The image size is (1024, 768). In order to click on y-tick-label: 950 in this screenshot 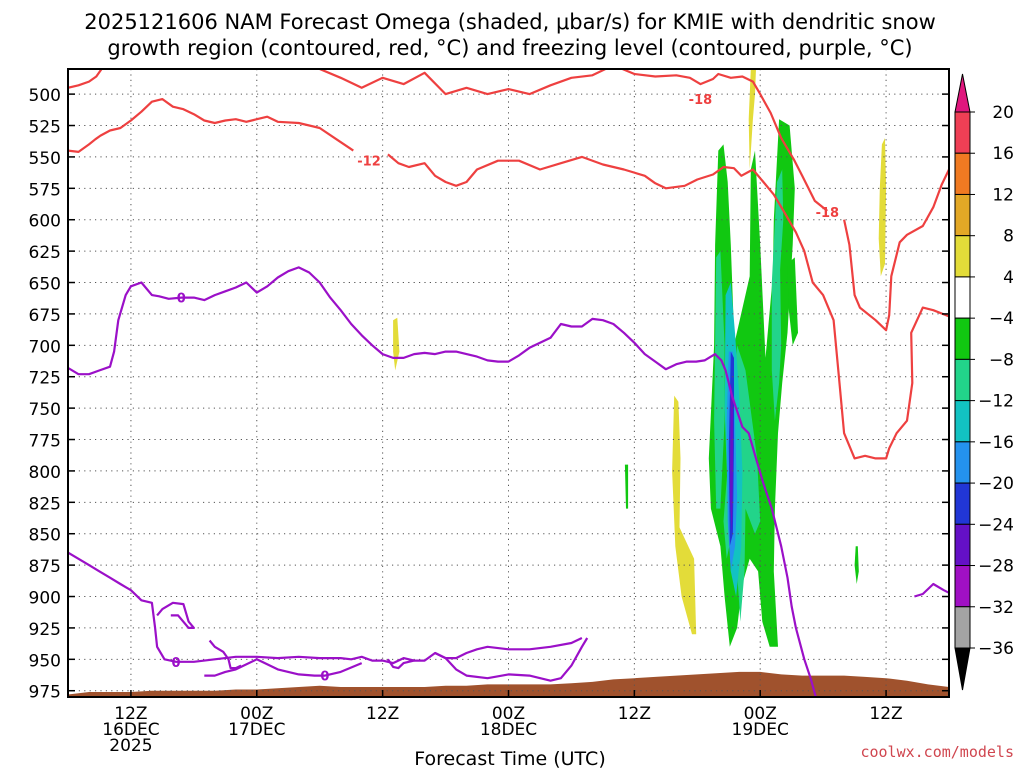, I will do `click(45, 661)`.